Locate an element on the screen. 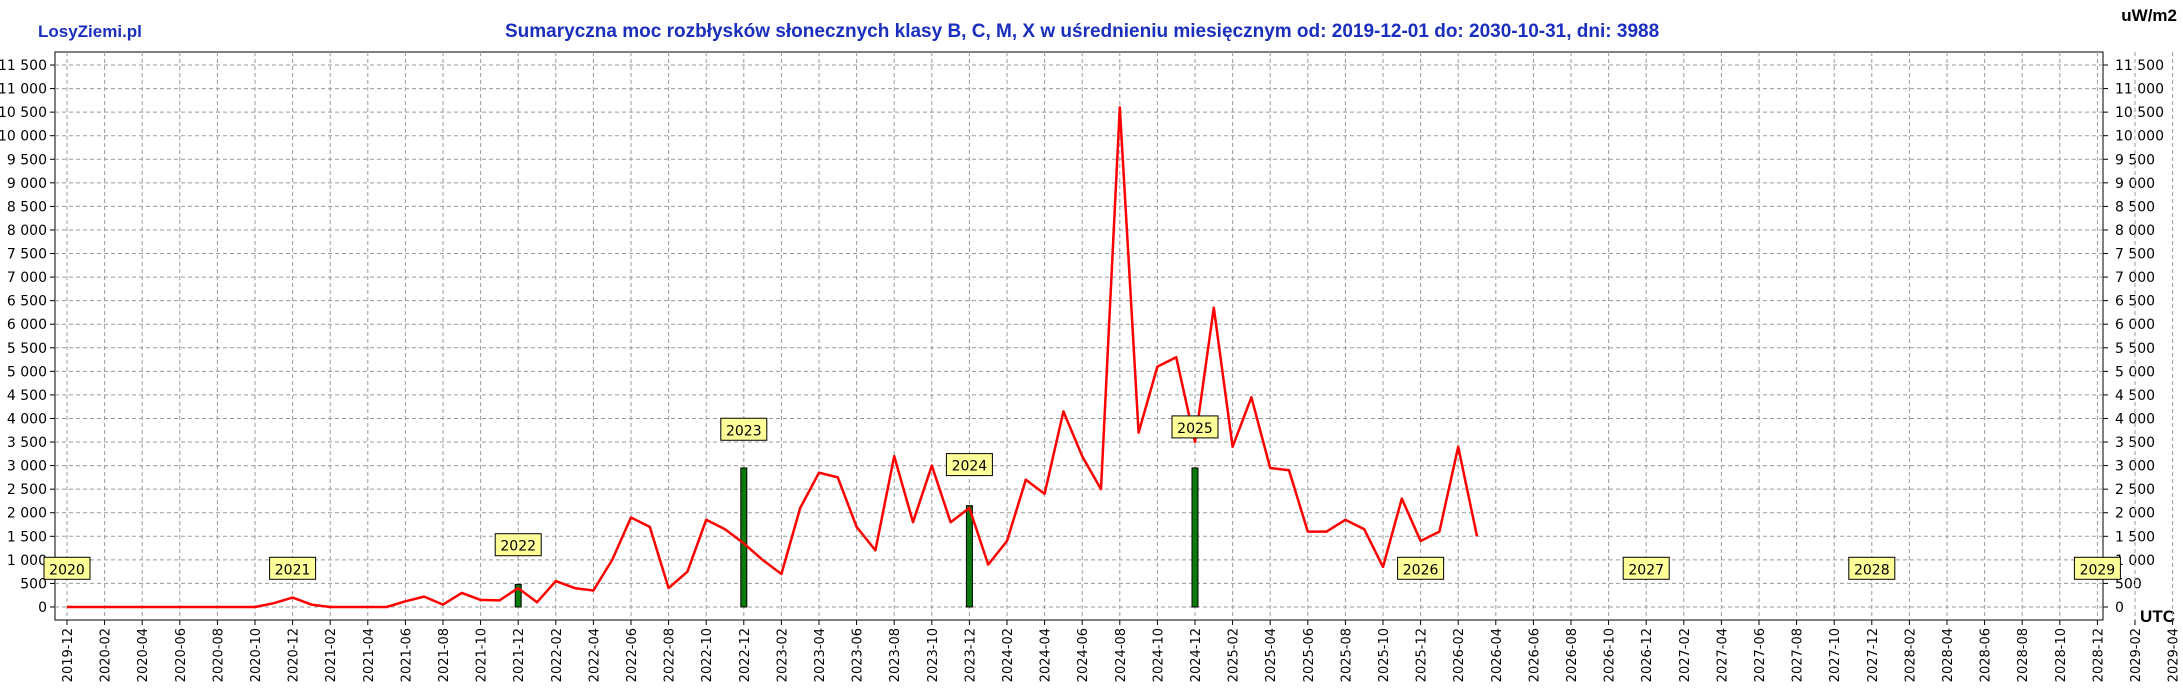  x-tick-label: 2020-04 is located at coordinates (143, 655).